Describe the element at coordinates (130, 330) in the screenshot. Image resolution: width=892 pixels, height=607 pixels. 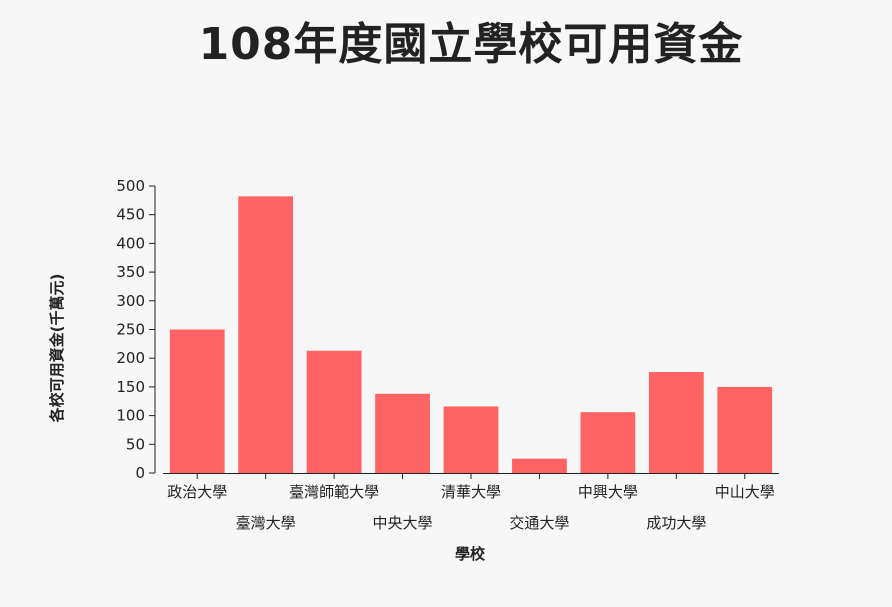
I see `y-tick-label: 250` at that location.